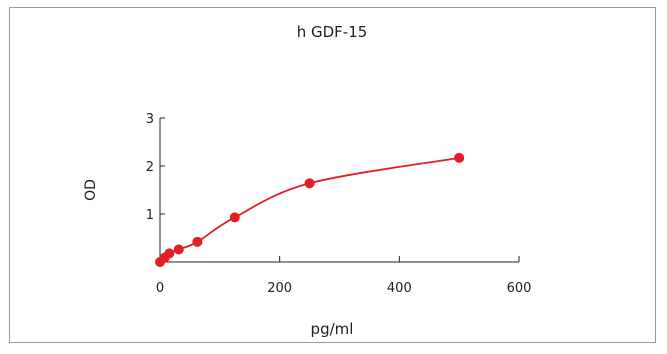 Image resolution: width=667 pixels, height=354 pixels. I want to click on x-tick-label: 400, so click(399, 288).